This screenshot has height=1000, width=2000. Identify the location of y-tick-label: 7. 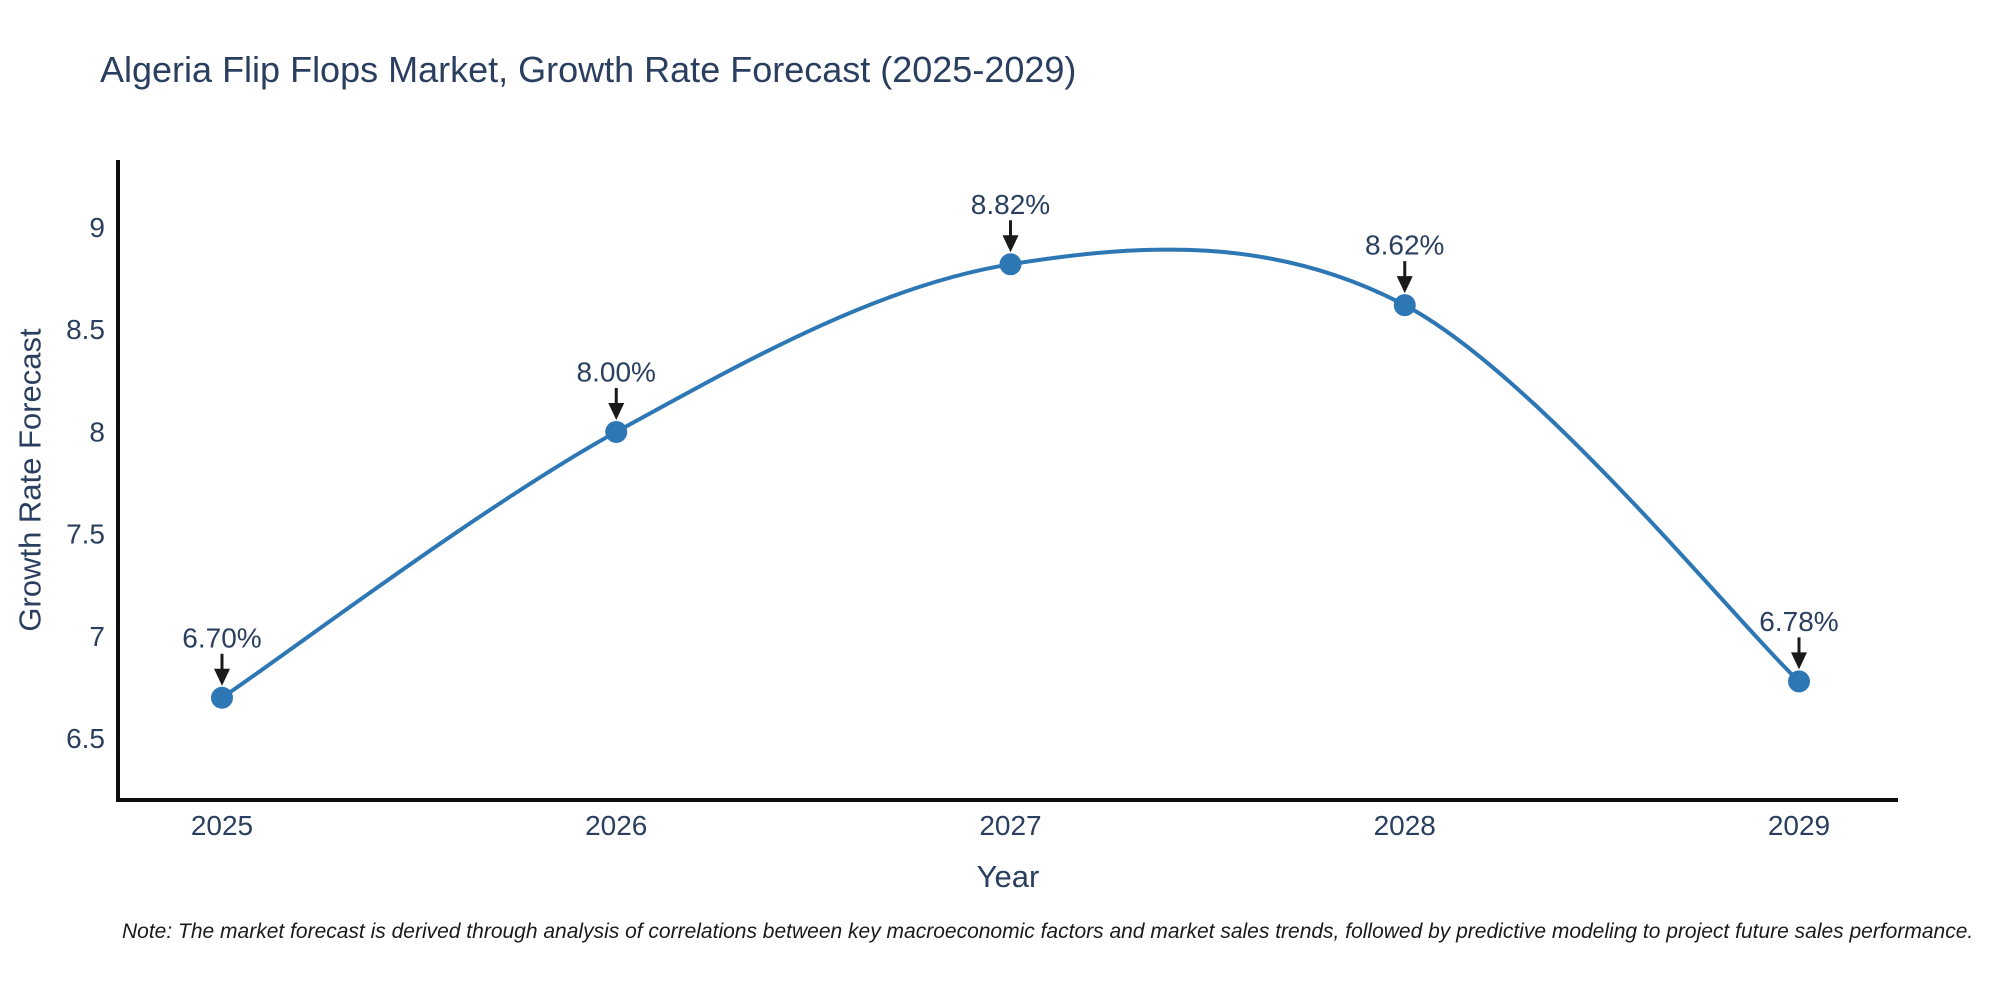
(97, 636).